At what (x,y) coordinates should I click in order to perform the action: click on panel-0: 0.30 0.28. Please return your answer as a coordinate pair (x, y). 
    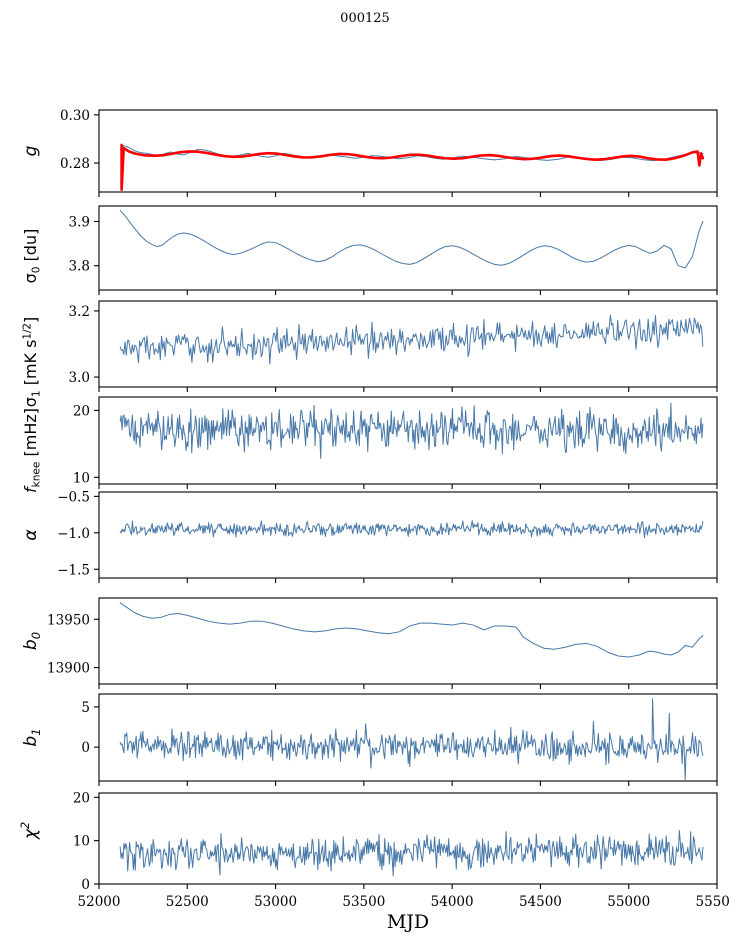
    Looking at the image, I should click on (389, 152).